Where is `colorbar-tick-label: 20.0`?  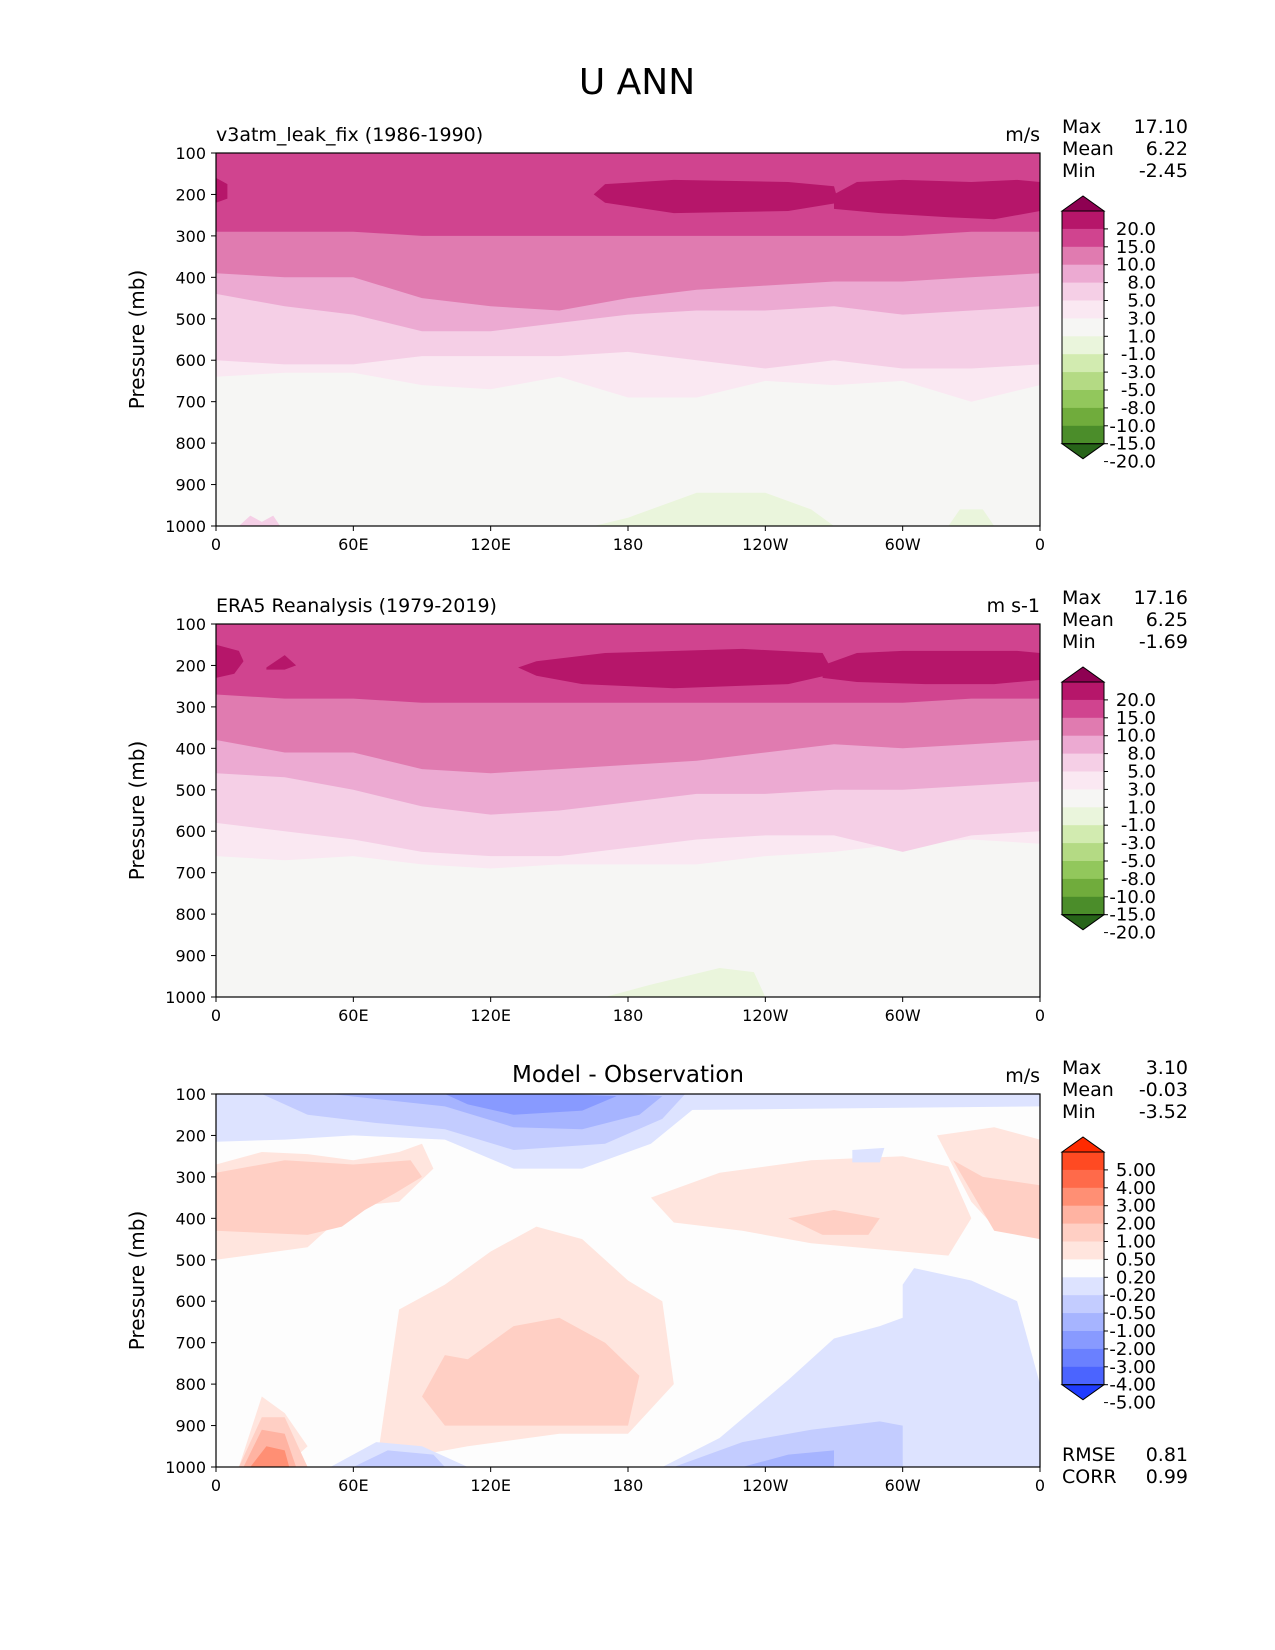
colorbar-tick-label: 20.0 is located at coordinates (1136, 700).